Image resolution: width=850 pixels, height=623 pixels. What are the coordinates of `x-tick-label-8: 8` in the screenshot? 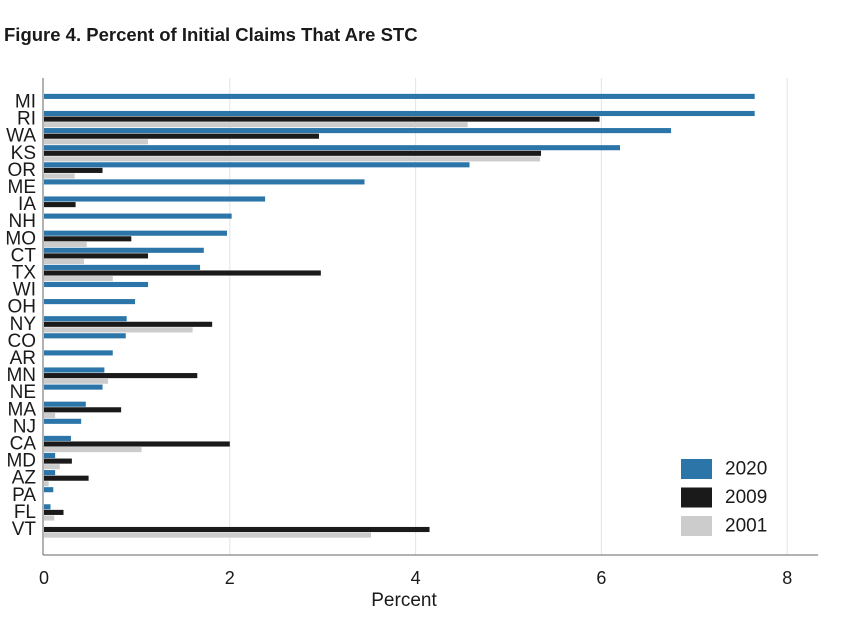 It's located at (787, 578).